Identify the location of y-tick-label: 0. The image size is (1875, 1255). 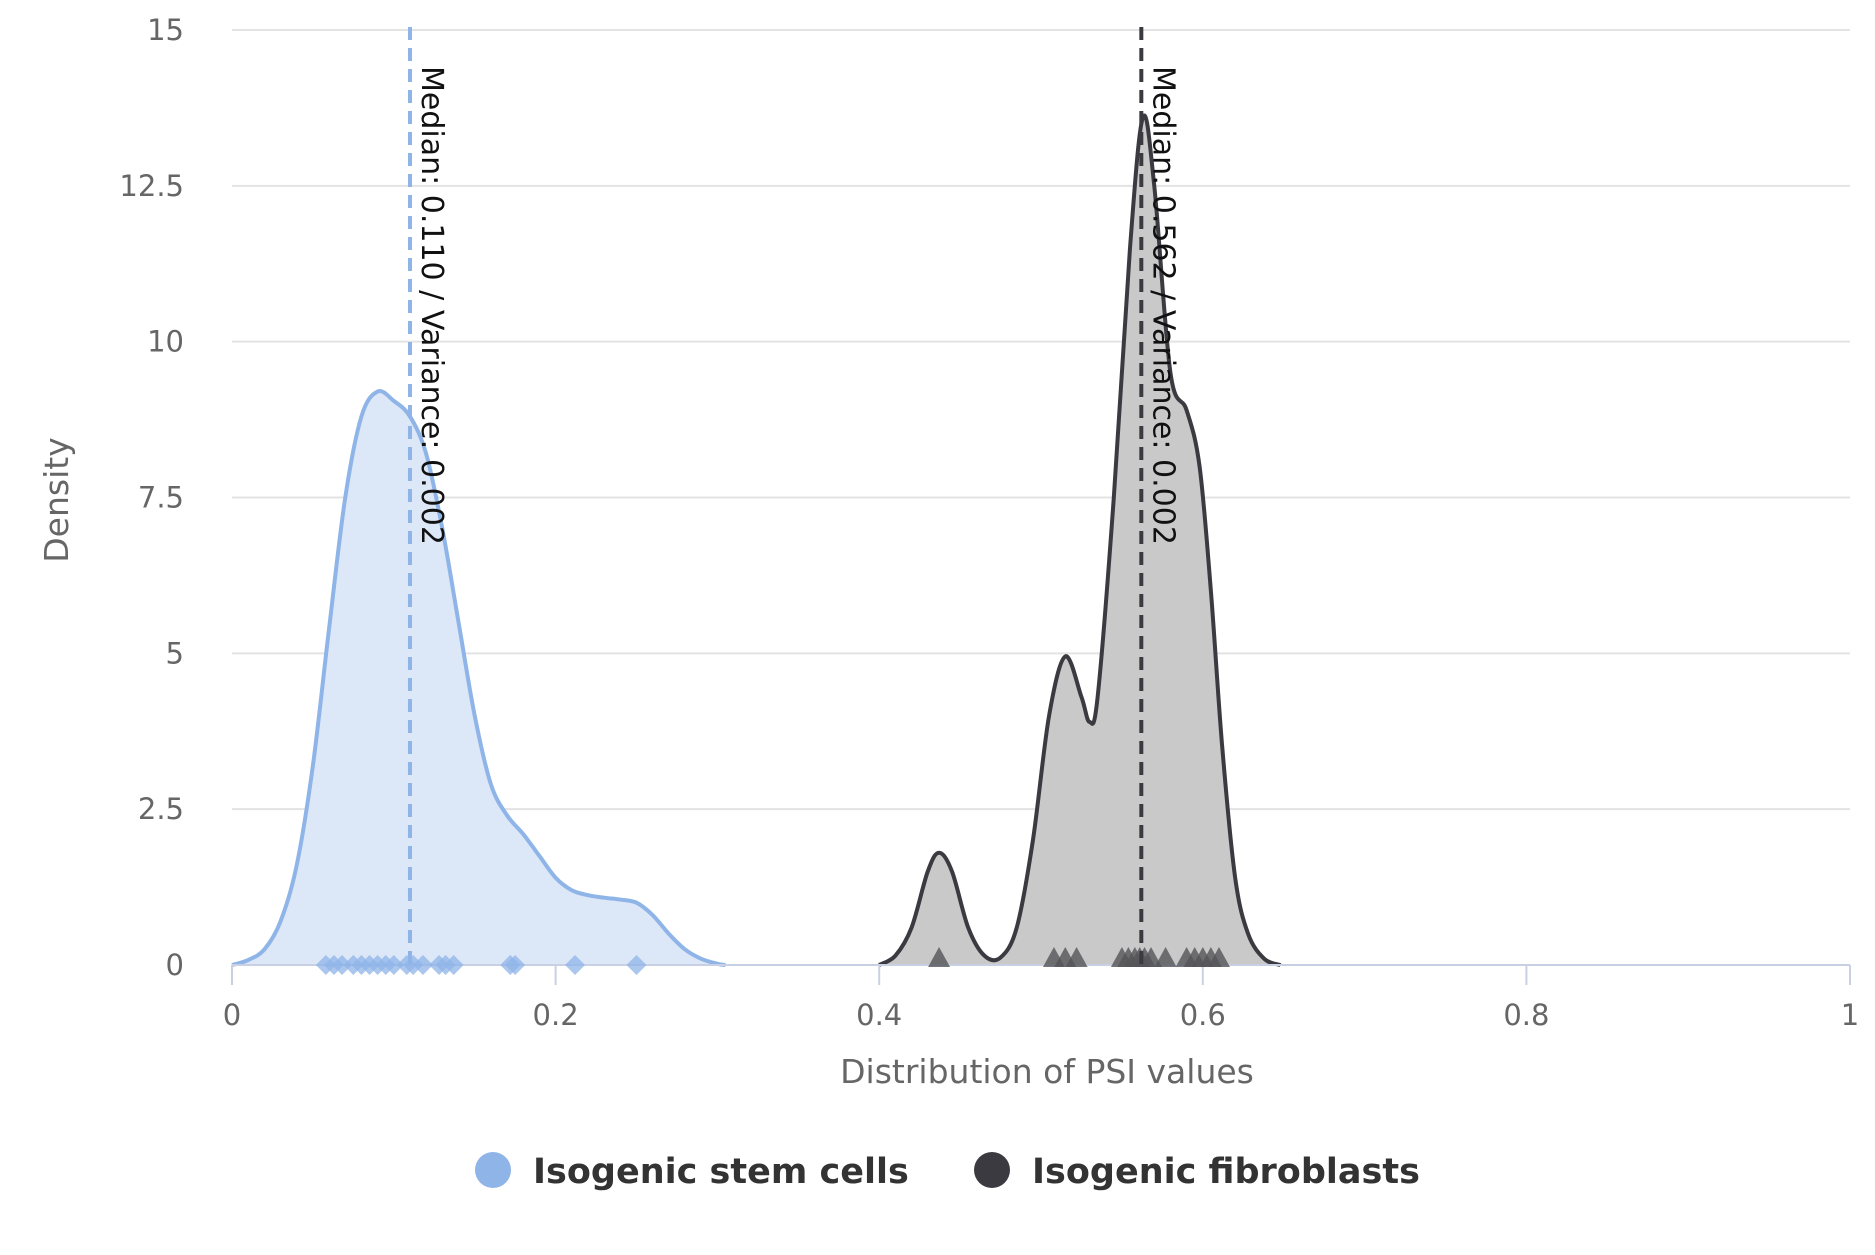
(175, 965).